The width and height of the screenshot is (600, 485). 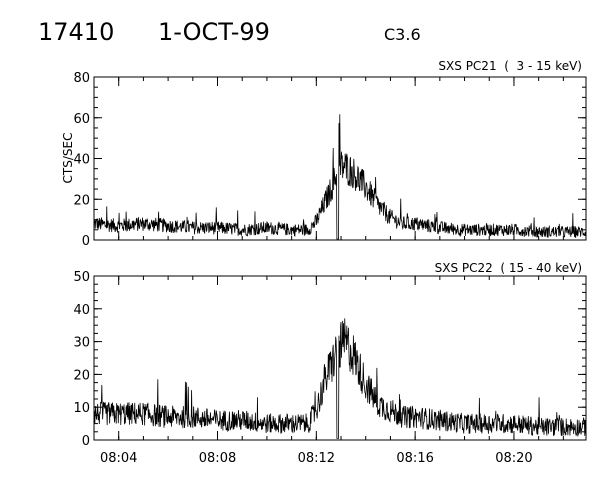 What do you see at coordinates (118, 458) in the screenshot?
I see `x-tick-label: 08:04` at bounding box center [118, 458].